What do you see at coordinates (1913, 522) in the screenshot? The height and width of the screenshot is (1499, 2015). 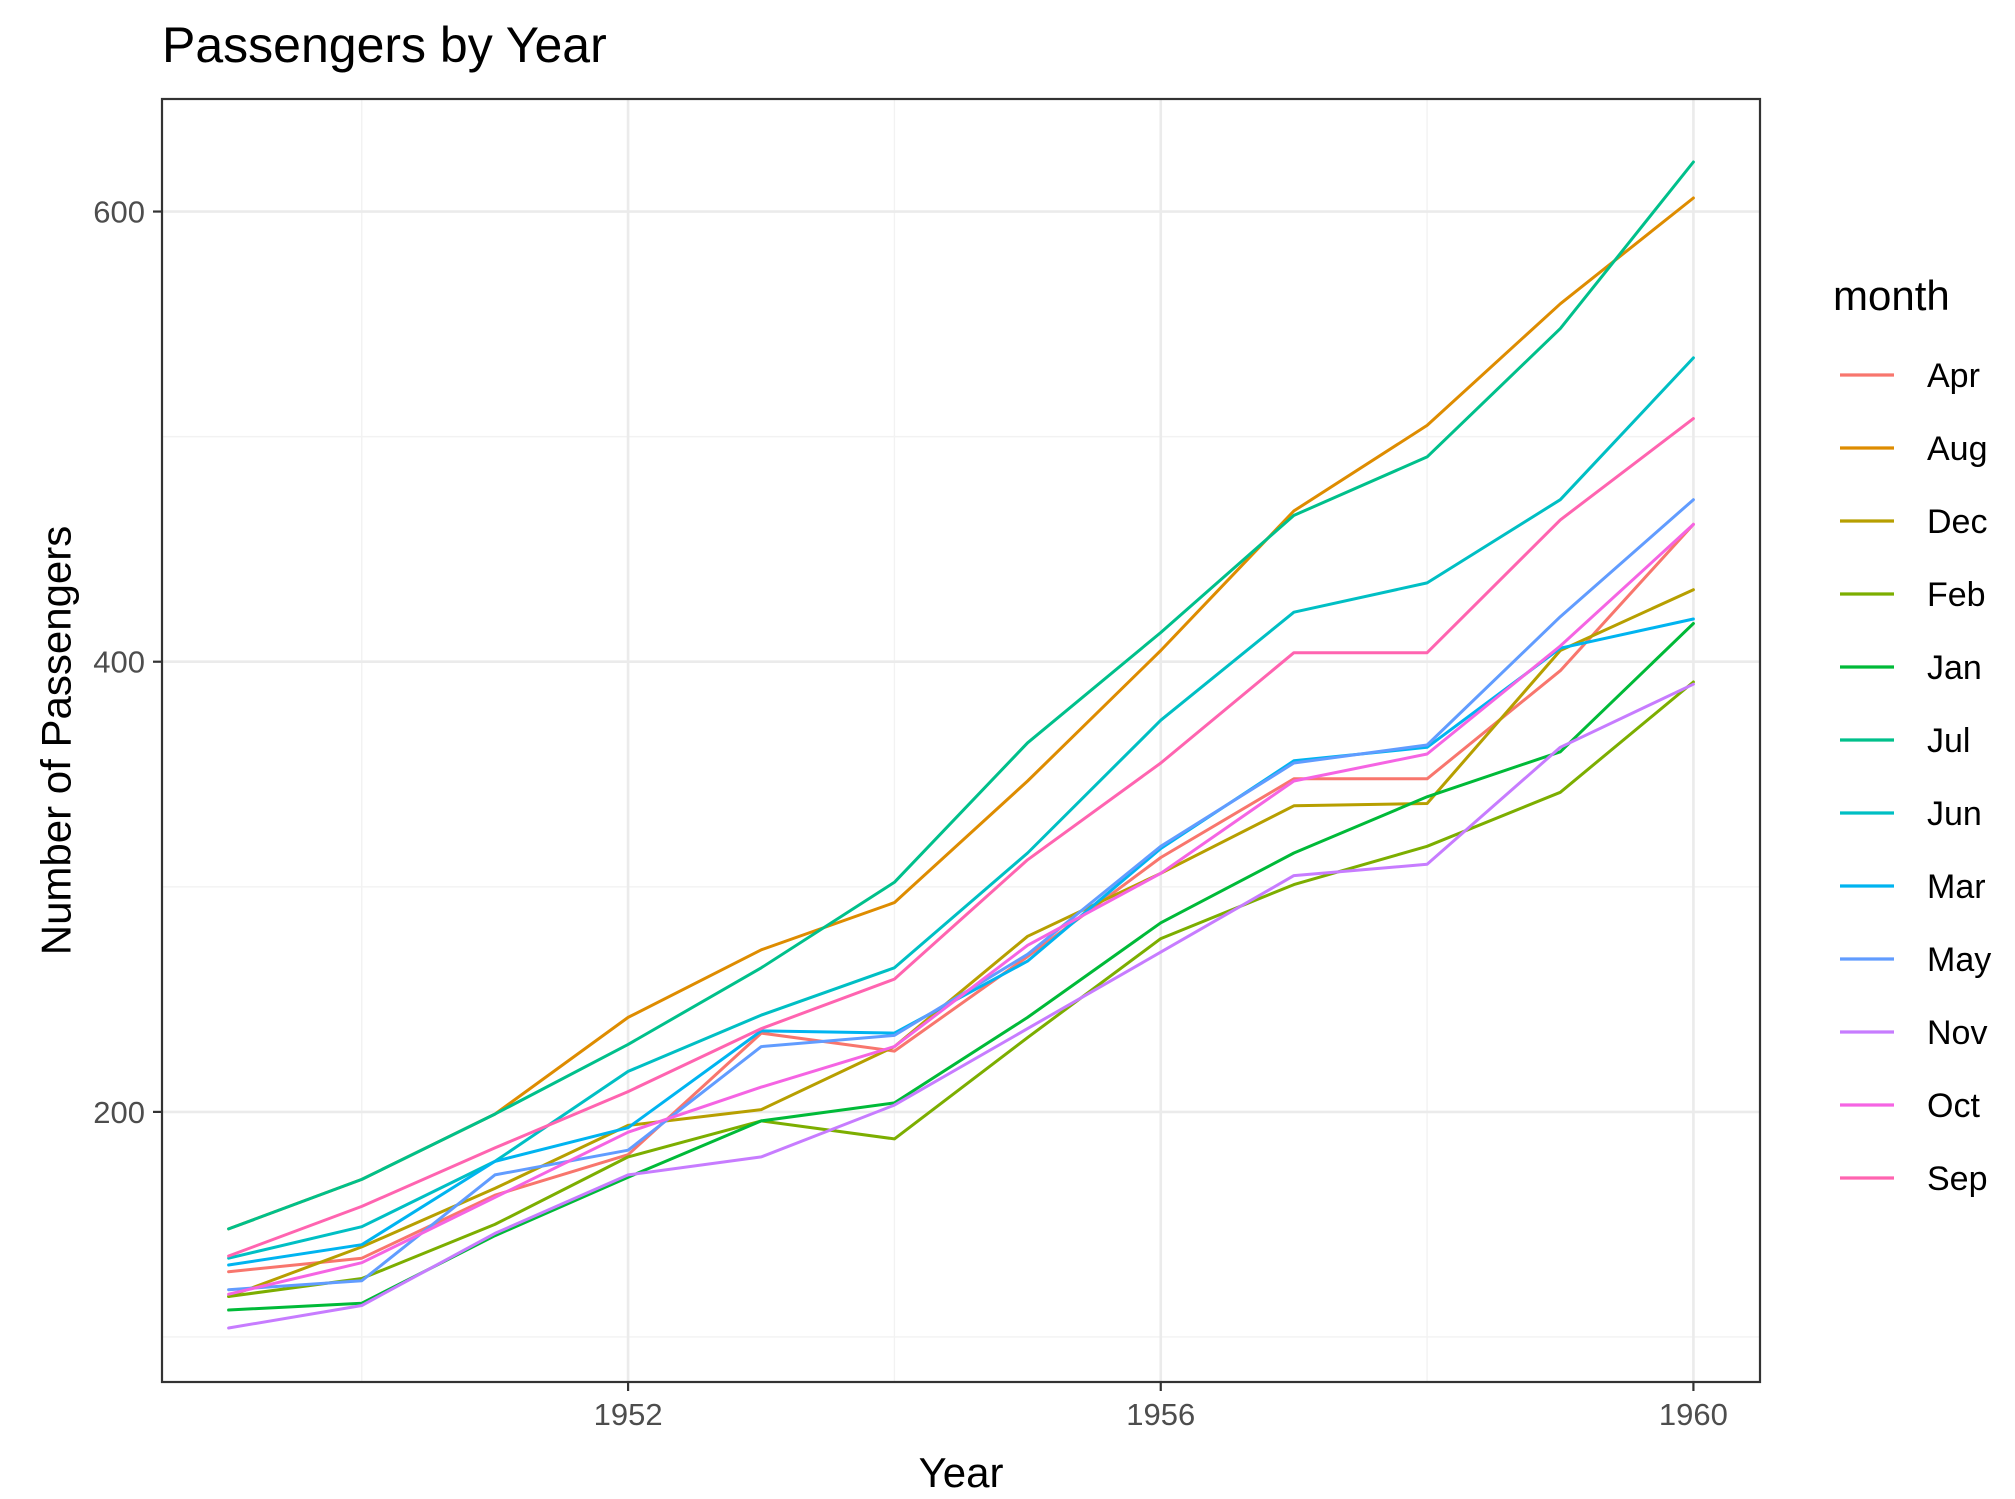 I see `legend-item-dec: Dec` at bounding box center [1913, 522].